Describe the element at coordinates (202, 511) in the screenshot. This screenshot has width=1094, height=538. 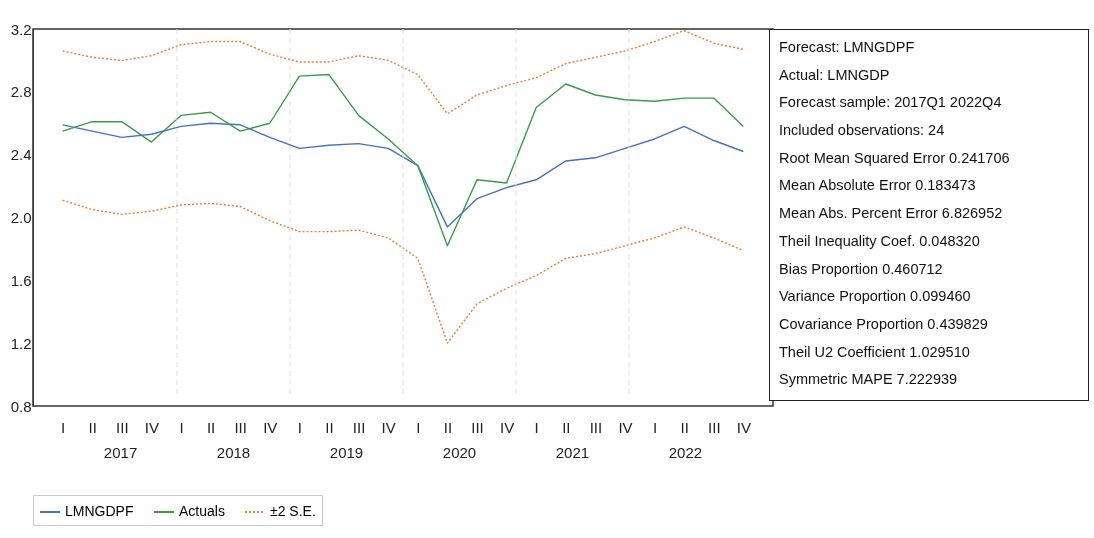
I see `legend-label: Actuals` at that location.